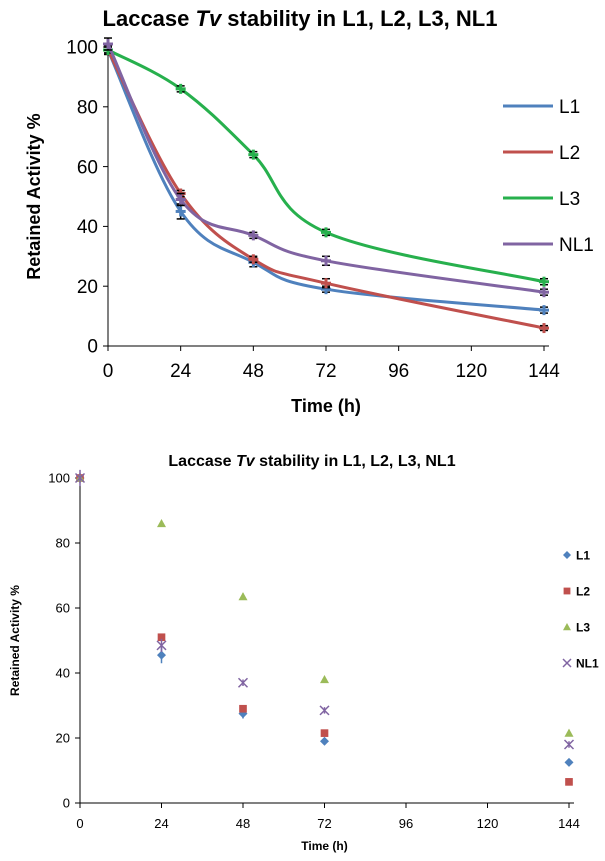 This screenshot has width=605, height=861. I want to click on legend-swatch-l2, so click(567, 591).